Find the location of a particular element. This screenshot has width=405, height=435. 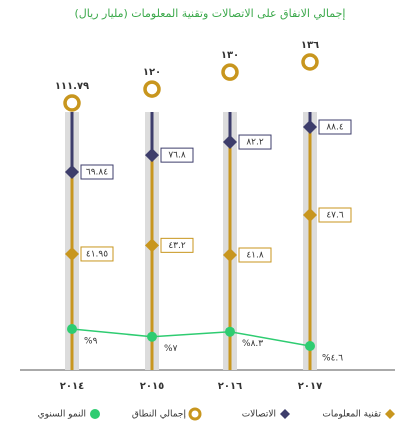

x-tick-label: ٢٠١٧ is located at coordinates (310, 386).